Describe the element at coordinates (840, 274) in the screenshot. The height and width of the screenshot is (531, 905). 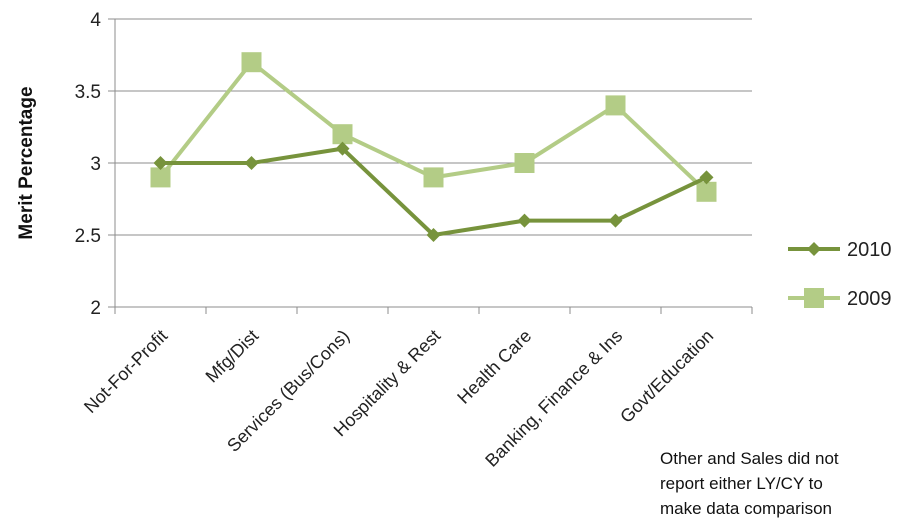
I see `legend: 2010 2009` at that location.